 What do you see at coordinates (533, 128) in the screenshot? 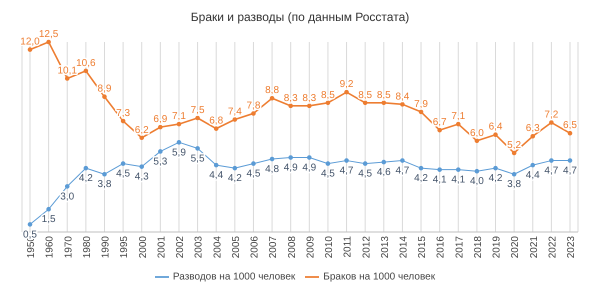
I see `data-label: 6,3` at bounding box center [533, 128].